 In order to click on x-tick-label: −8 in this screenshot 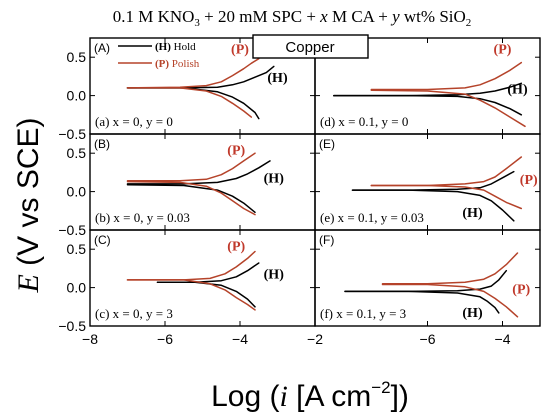, I will do `click(90, 339)`.